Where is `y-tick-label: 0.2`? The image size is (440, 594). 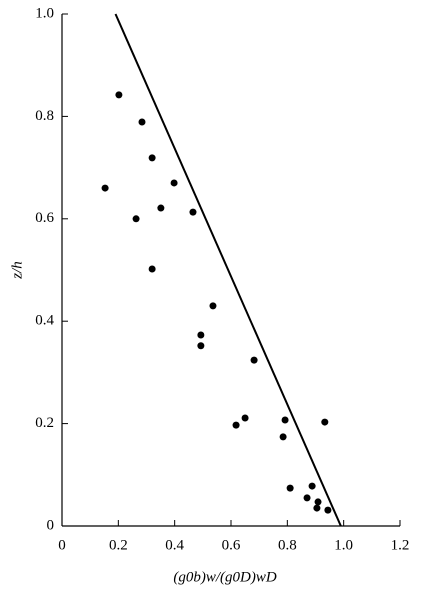 y-tick-label: 0.2 is located at coordinates (44, 423).